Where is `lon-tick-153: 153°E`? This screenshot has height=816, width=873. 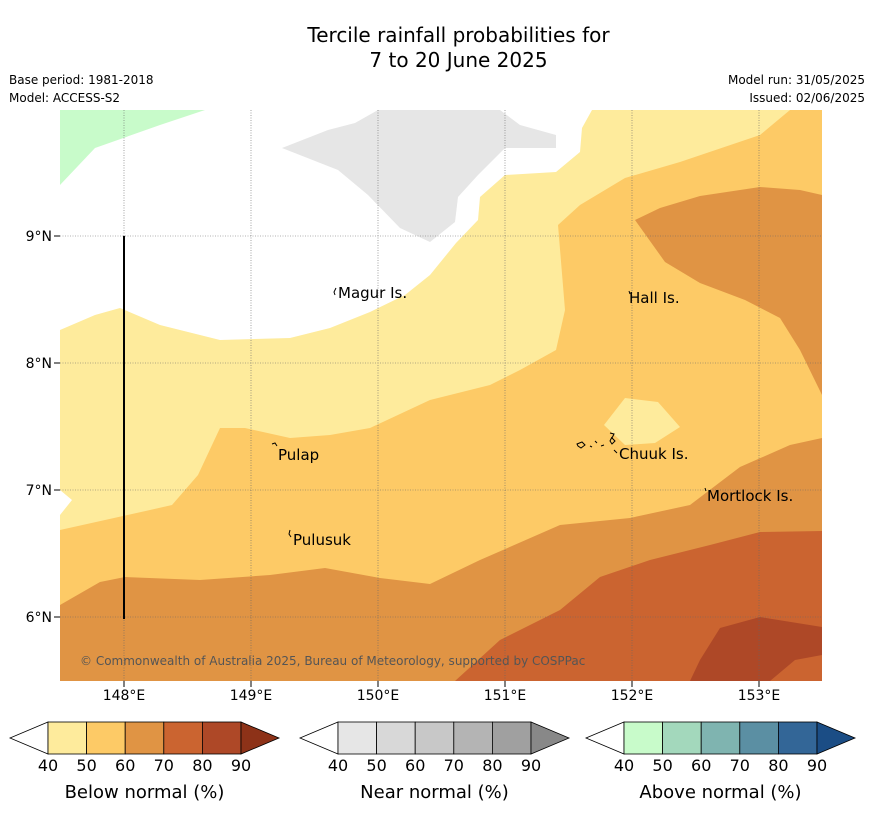 lon-tick-153: 153°E is located at coordinates (759, 696).